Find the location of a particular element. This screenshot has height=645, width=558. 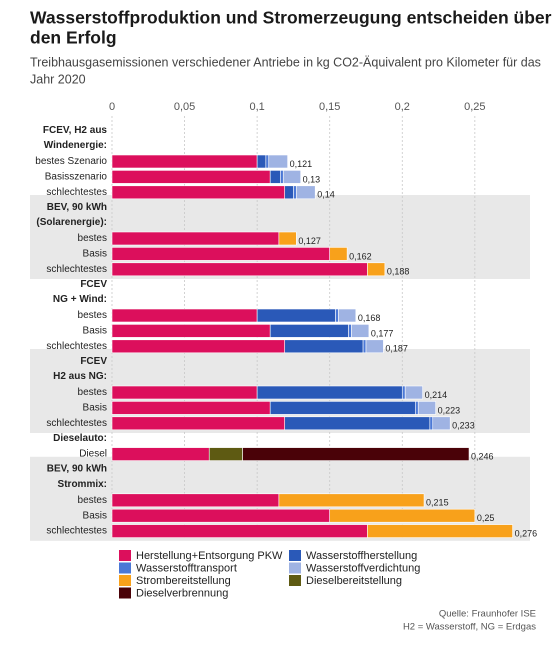

legend-label: Dieselverbrennung is located at coordinates (182, 593).